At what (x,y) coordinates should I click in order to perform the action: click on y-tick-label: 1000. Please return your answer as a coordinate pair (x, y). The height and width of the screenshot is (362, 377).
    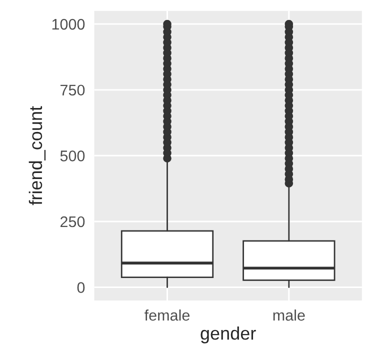
    Looking at the image, I should click on (68, 24).